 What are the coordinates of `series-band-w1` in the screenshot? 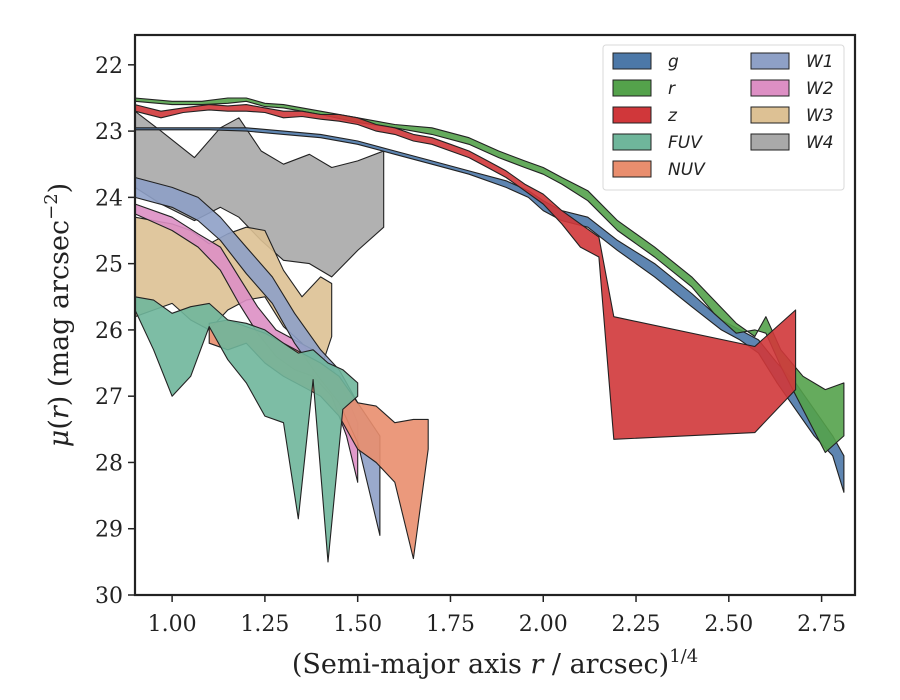 It's located at (257, 356).